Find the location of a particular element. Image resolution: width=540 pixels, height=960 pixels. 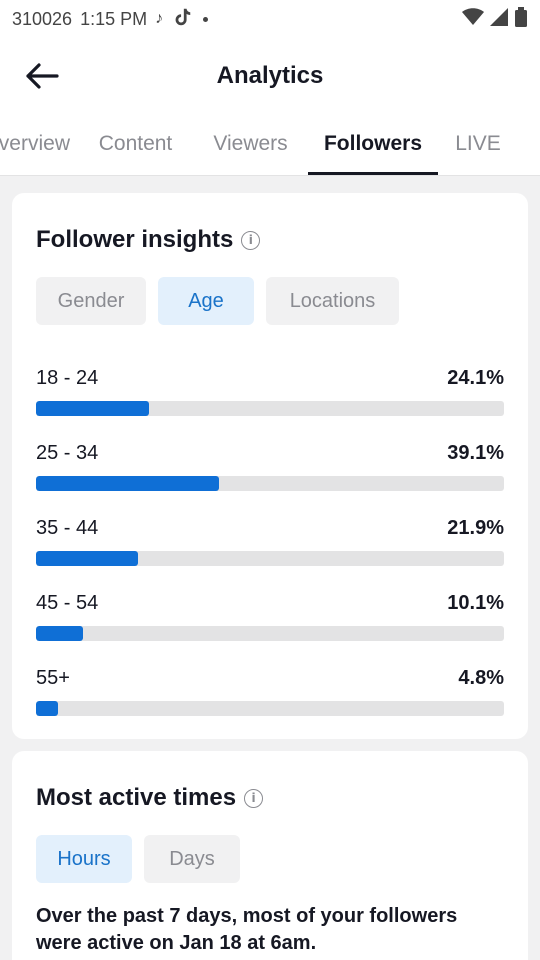

tab-followers: Followers is located at coordinates (373, 144).